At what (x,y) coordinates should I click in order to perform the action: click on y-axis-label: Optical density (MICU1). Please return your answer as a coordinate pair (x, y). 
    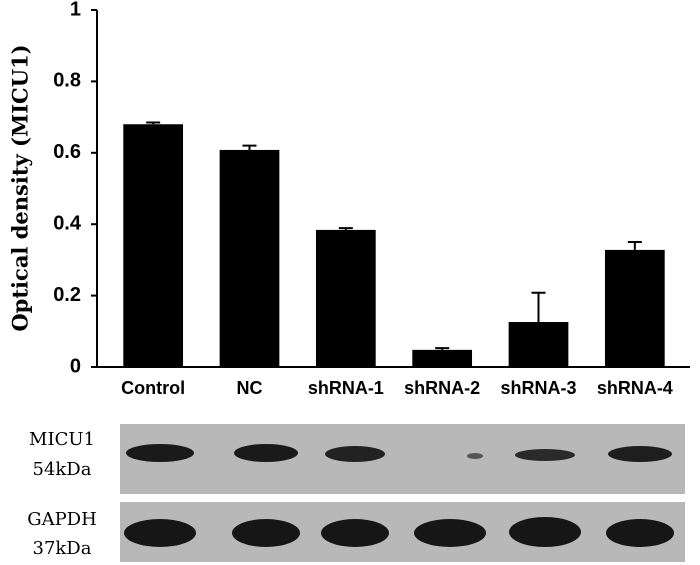
    Looking at the image, I should click on (20, 187).